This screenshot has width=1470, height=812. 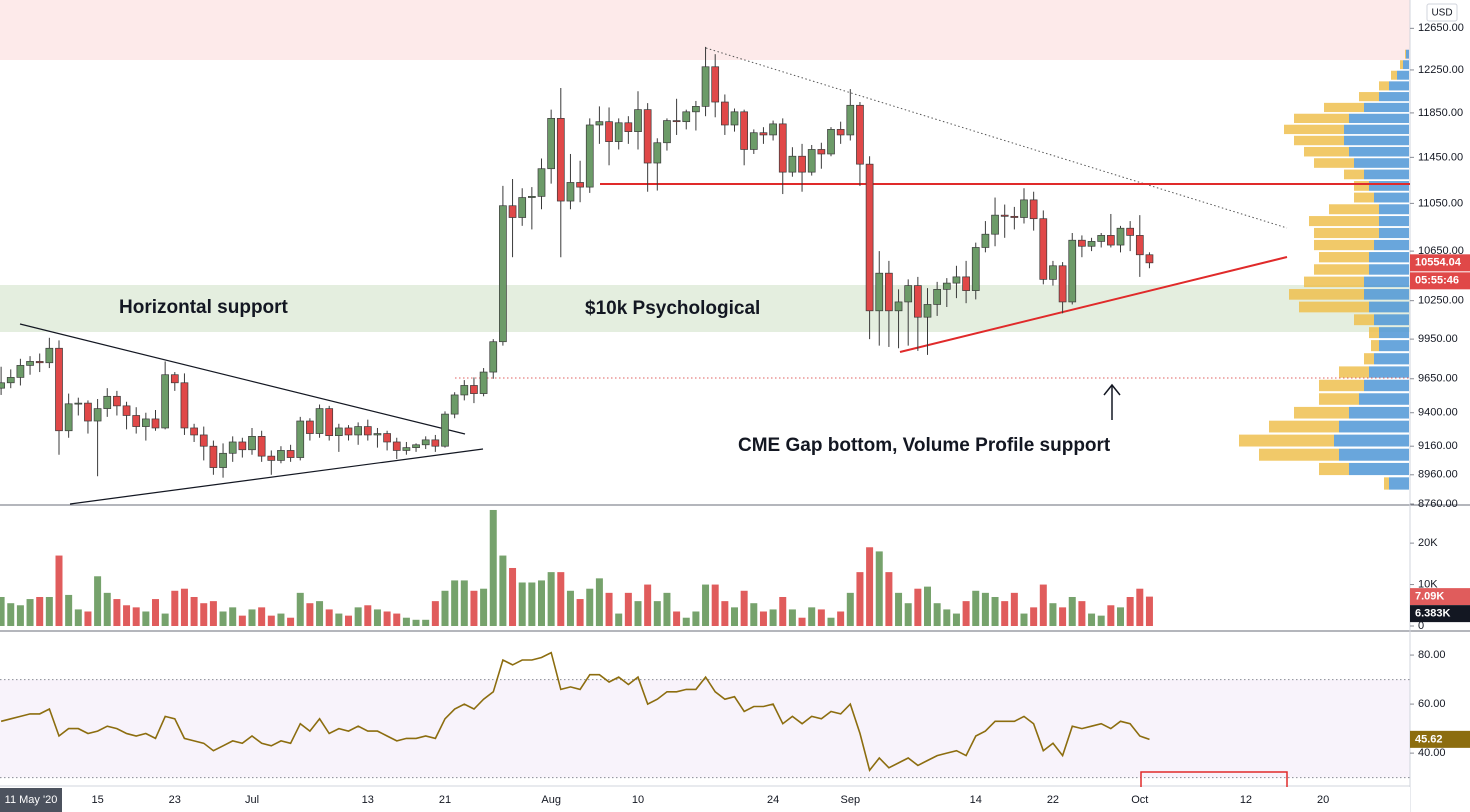 What do you see at coordinates (1432, 753) in the screenshot?
I see `y-tick-label: 40.00` at bounding box center [1432, 753].